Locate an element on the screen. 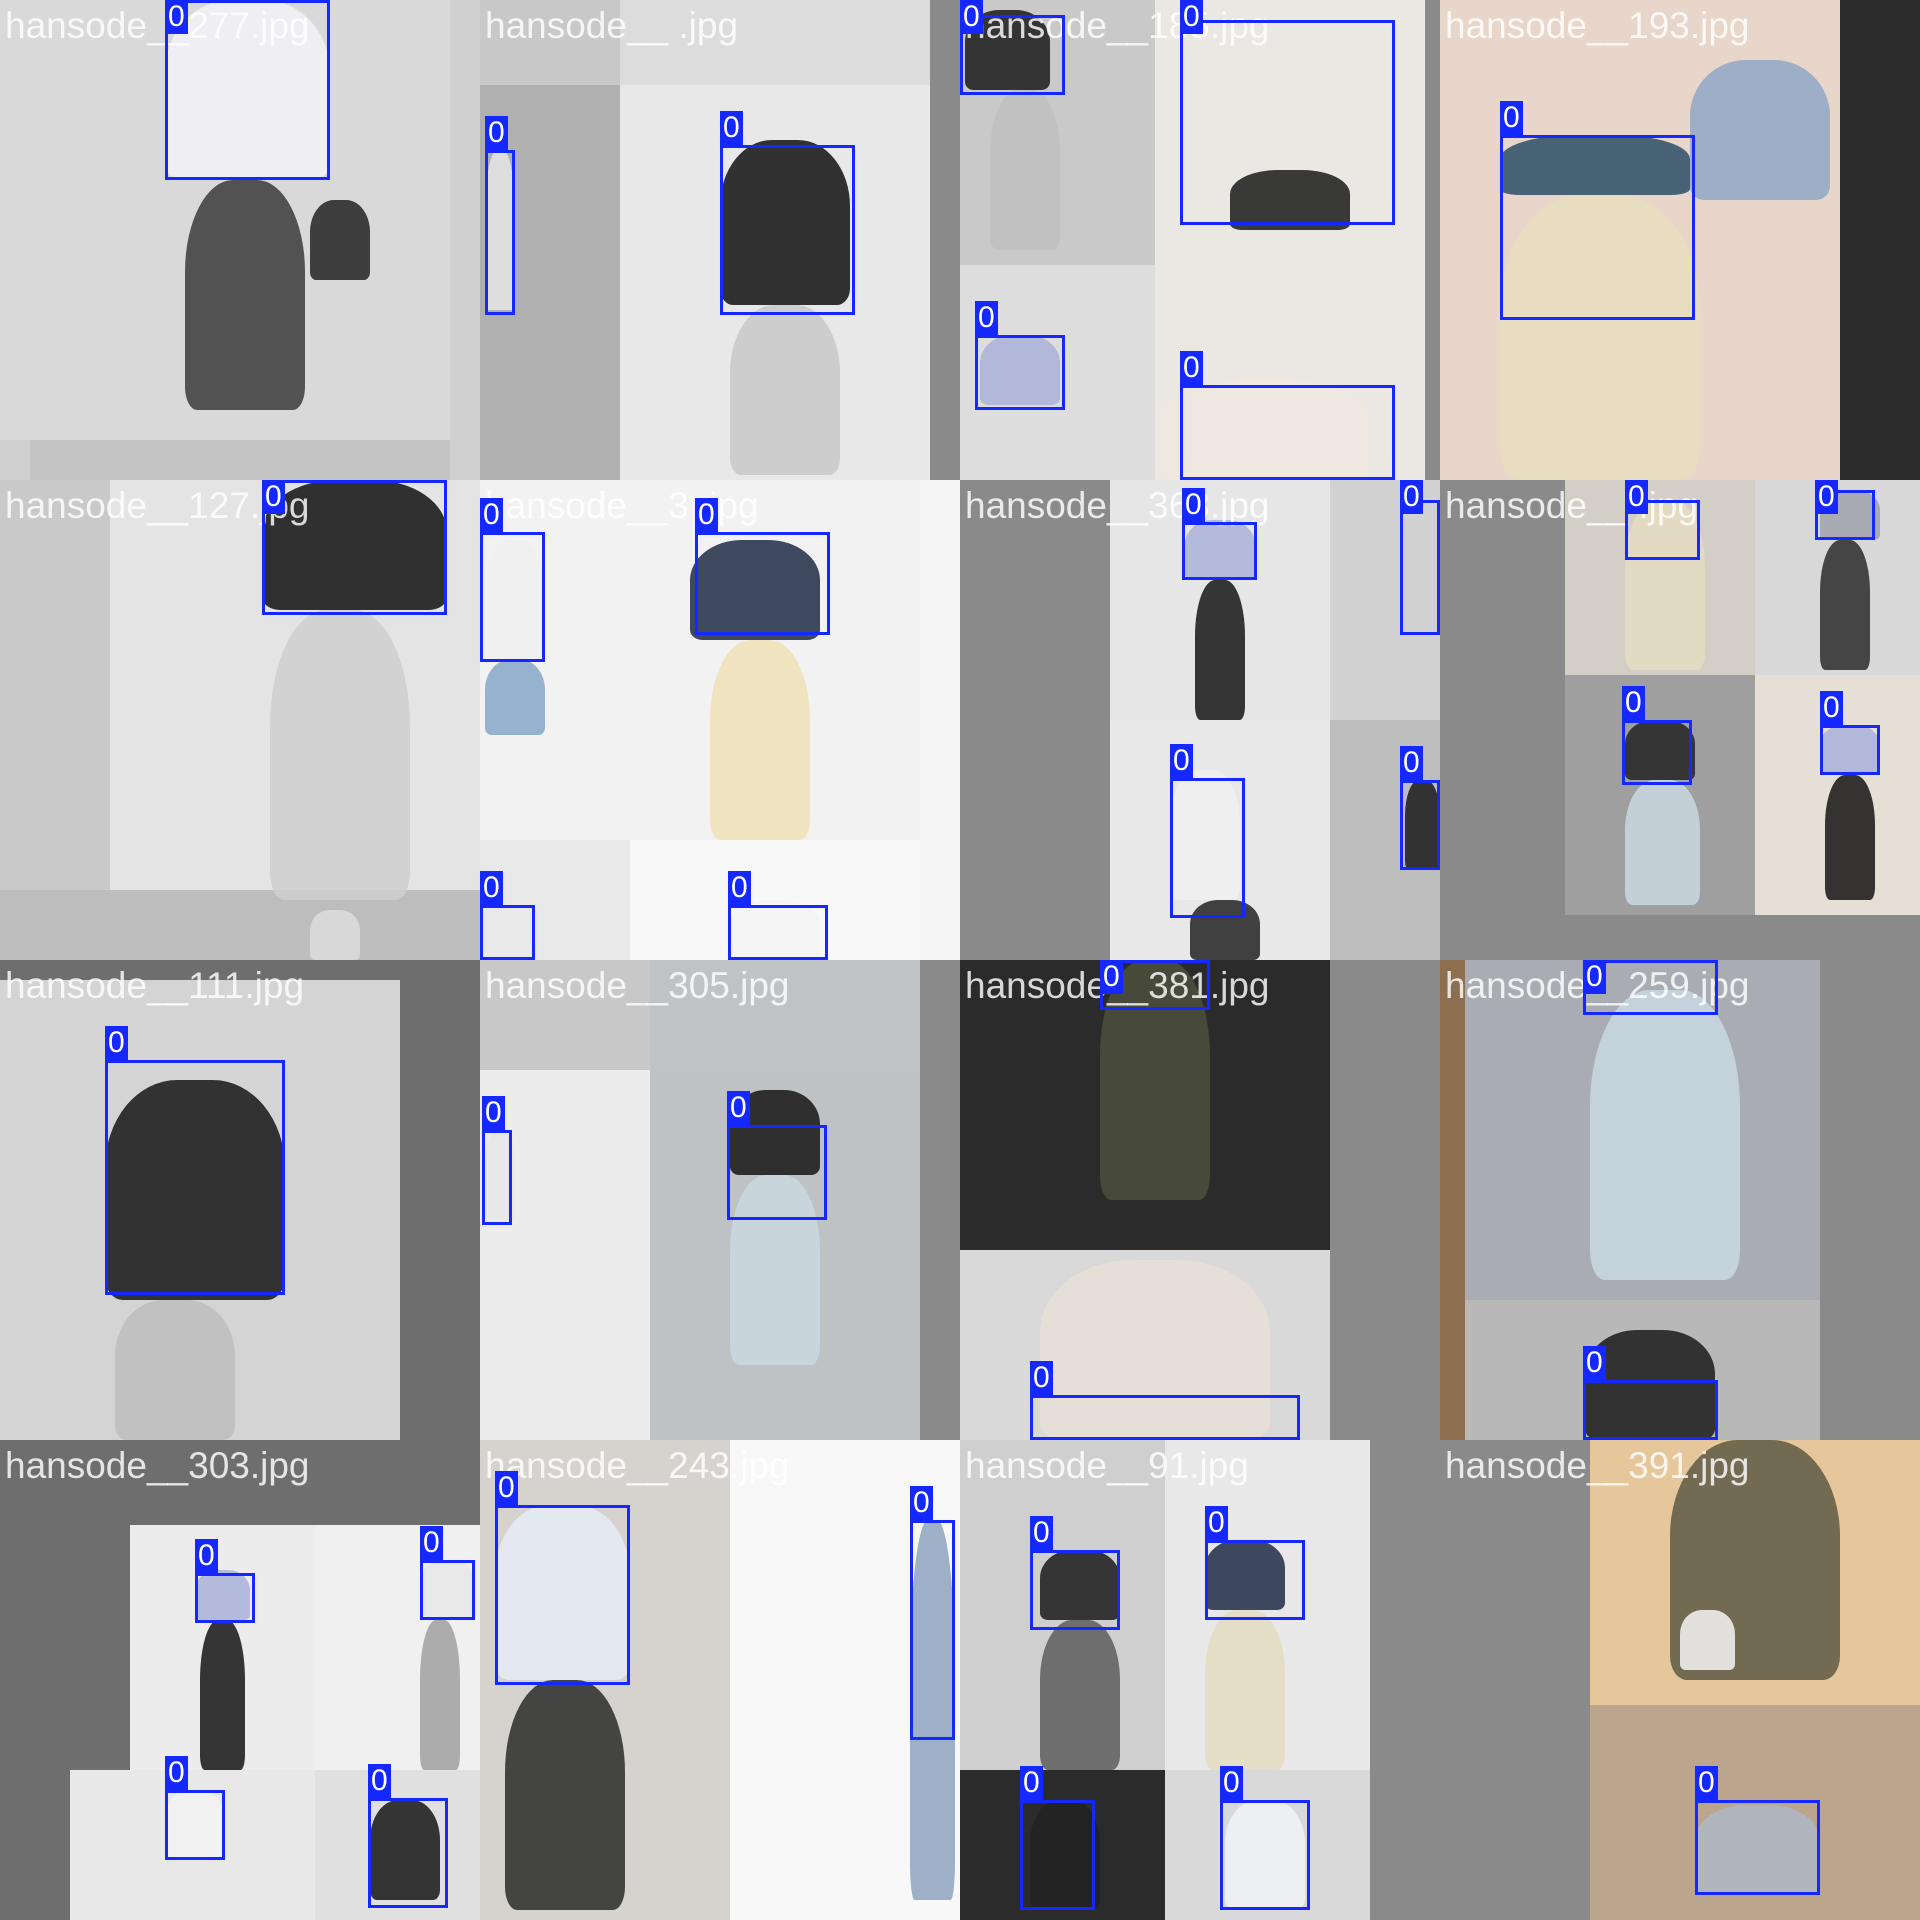  mosaic-tile: hansode__91.jpg 0 0 0 0 is located at coordinates (1200, 1680).